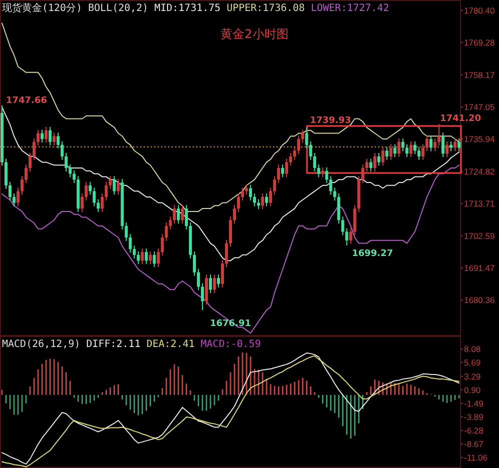 This screenshot has height=468, width=499. Describe the element at coordinates (170, 344) in the screenshot. I see `text: DEA:2.41` at that location.